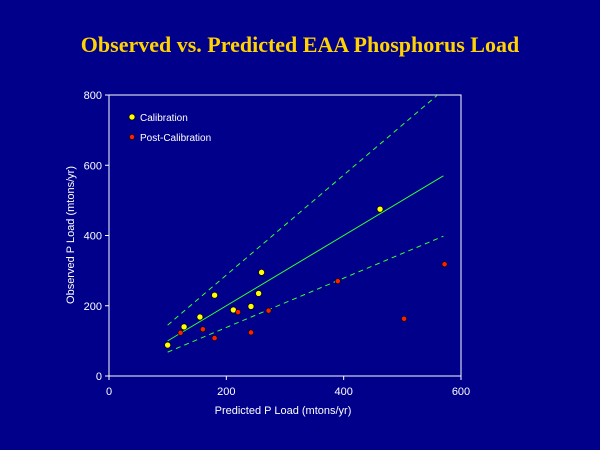 Image resolution: width=600 pixels, height=450 pixels. Describe the element at coordinates (343, 392) in the screenshot. I see `x-tick-label: 400` at that location.